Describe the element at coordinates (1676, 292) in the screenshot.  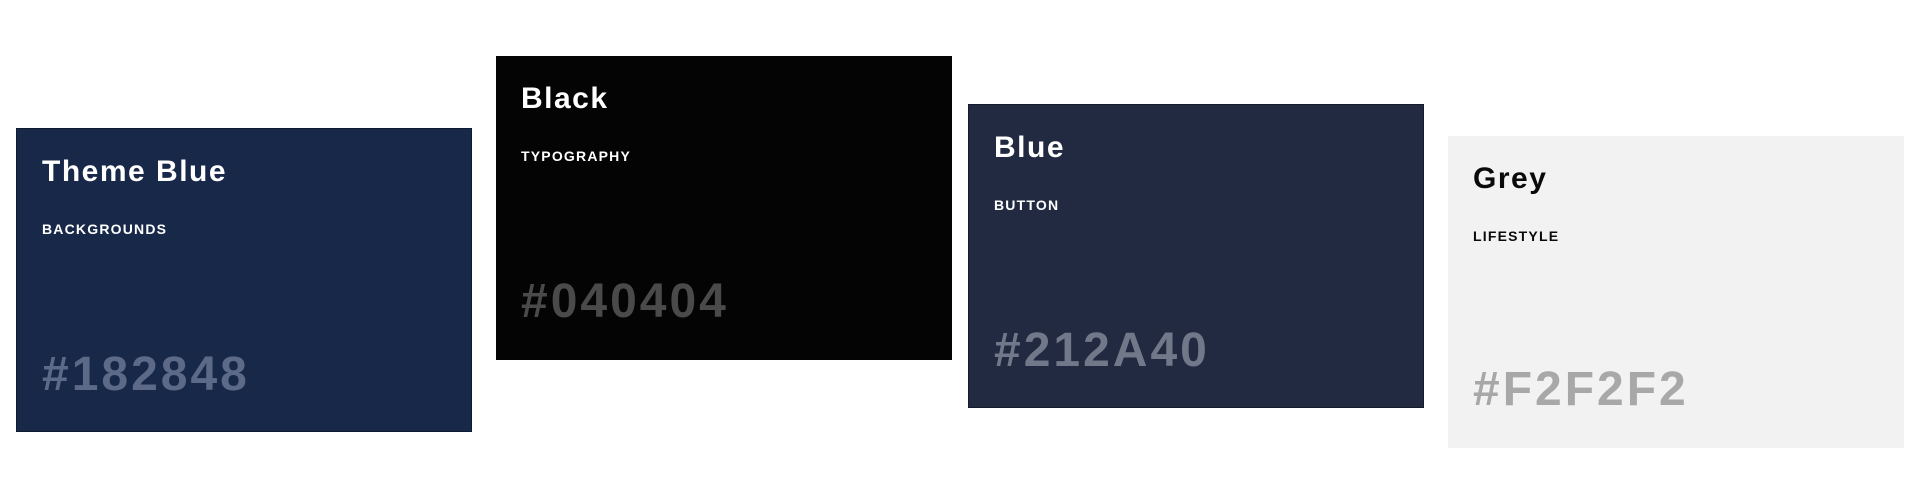
I see `swatch-card-grey: Grey LIFESTYLE #F2F2F2` at that location.